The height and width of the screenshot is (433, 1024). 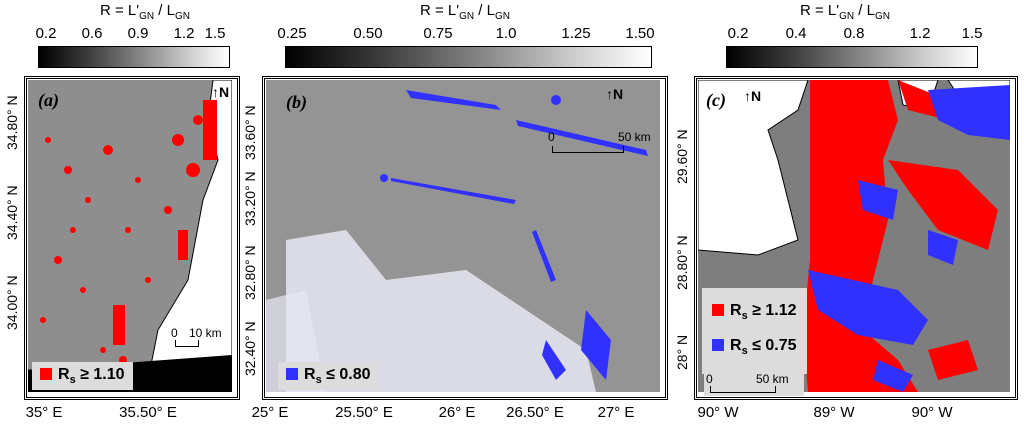 I want to click on x-tick: 25° E, so click(x=270, y=412).